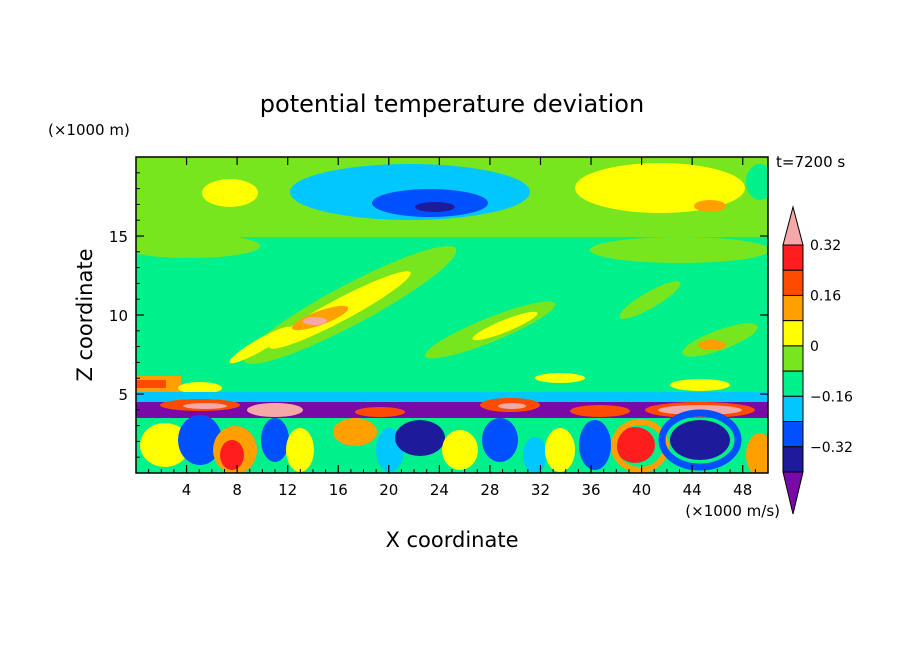 The height and width of the screenshot is (654, 904). Describe the element at coordinates (692, 490) in the screenshot. I see `x-tick-label: 44` at that location.